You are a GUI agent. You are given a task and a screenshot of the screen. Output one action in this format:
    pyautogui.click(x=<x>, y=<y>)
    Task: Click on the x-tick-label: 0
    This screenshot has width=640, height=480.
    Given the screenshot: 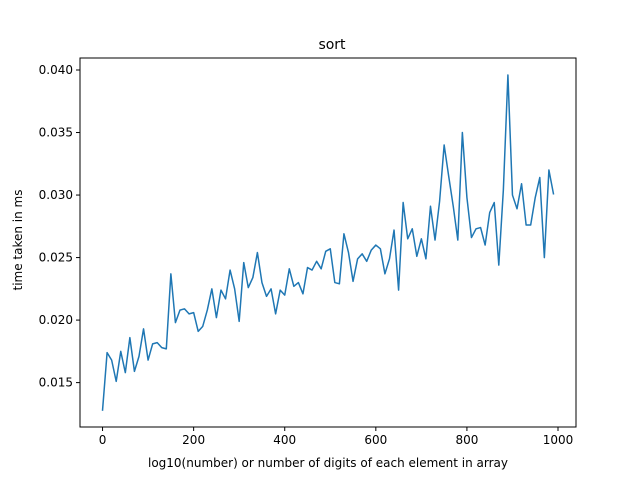 What is the action you would take?
    pyautogui.click(x=103, y=440)
    